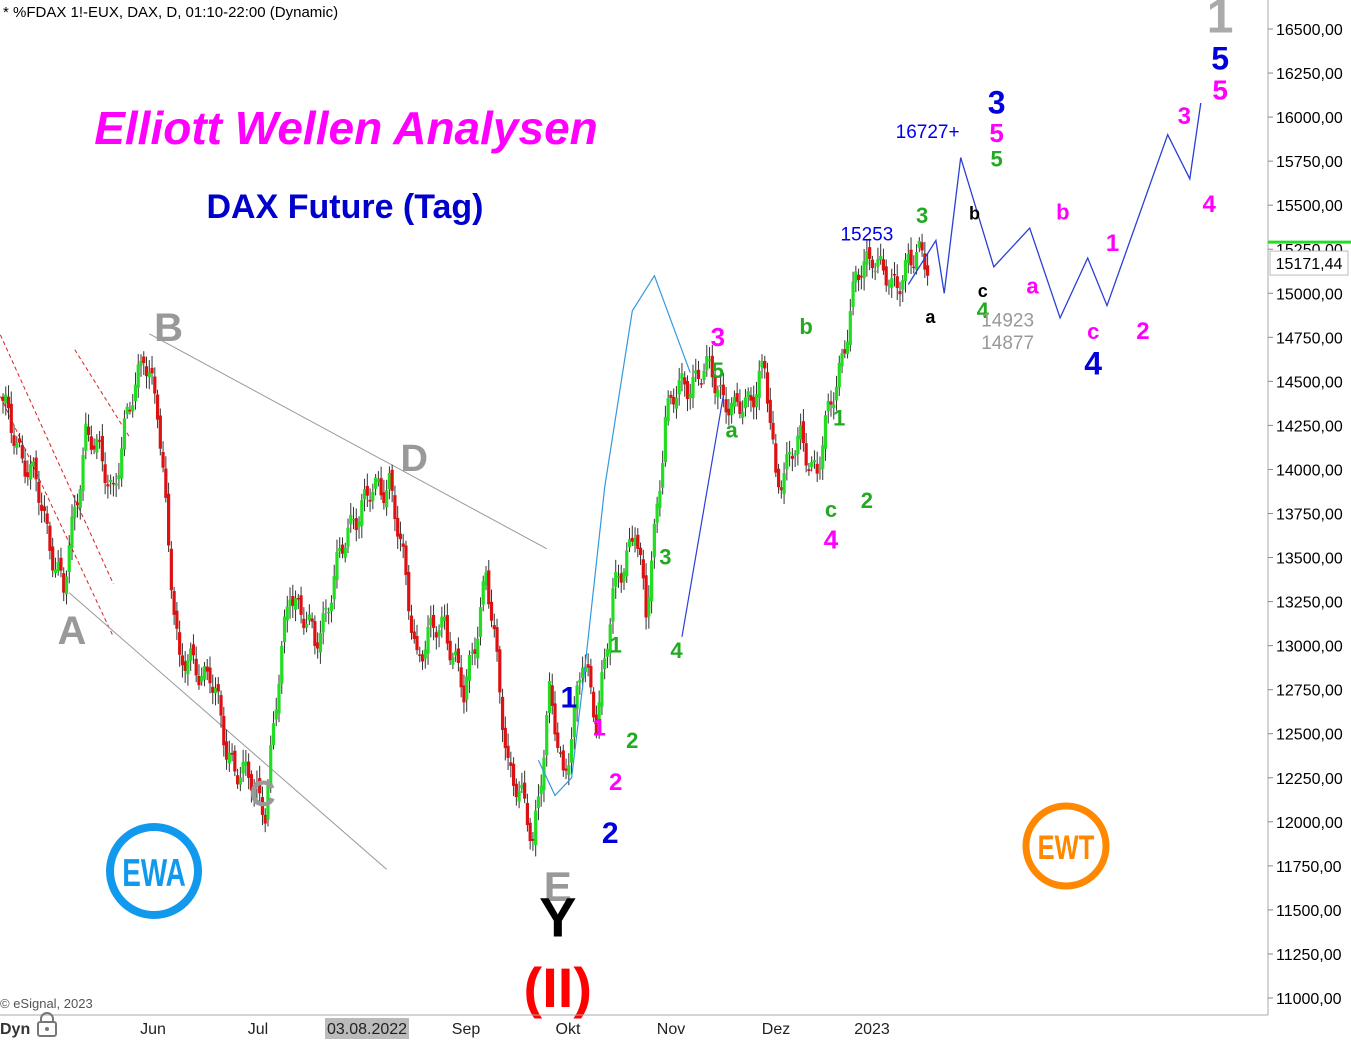 The height and width of the screenshot is (1044, 1351). Describe the element at coordinates (344, 207) in the screenshot. I see `chart-subtitle: DAX Future (Tag)` at that location.